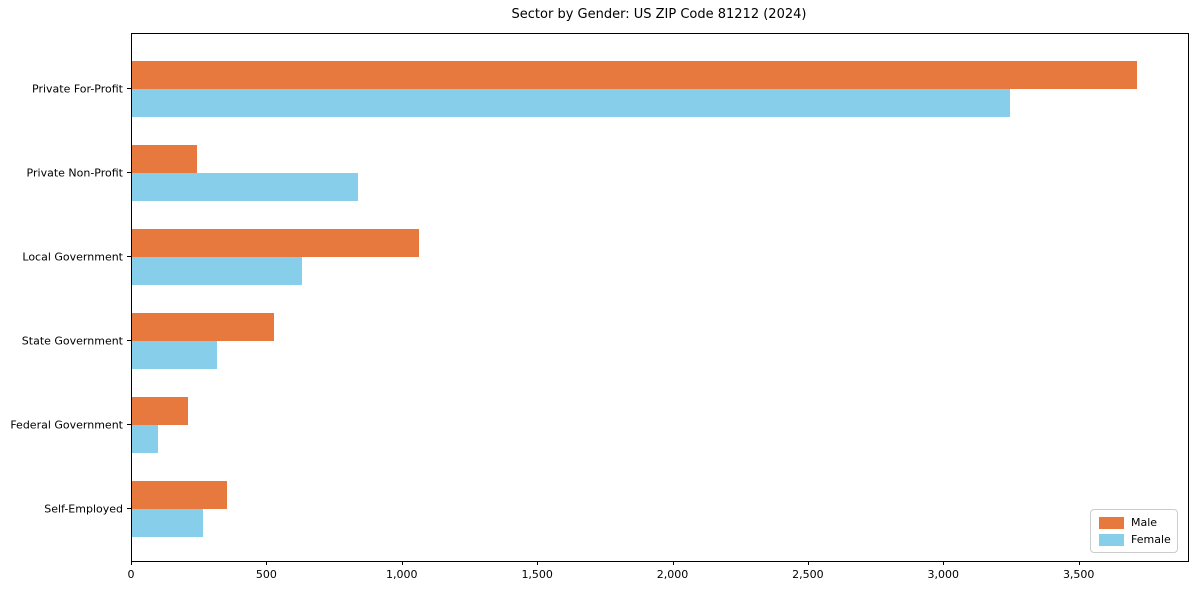  I want to click on x-tick-label: 1,000, so click(402, 574).